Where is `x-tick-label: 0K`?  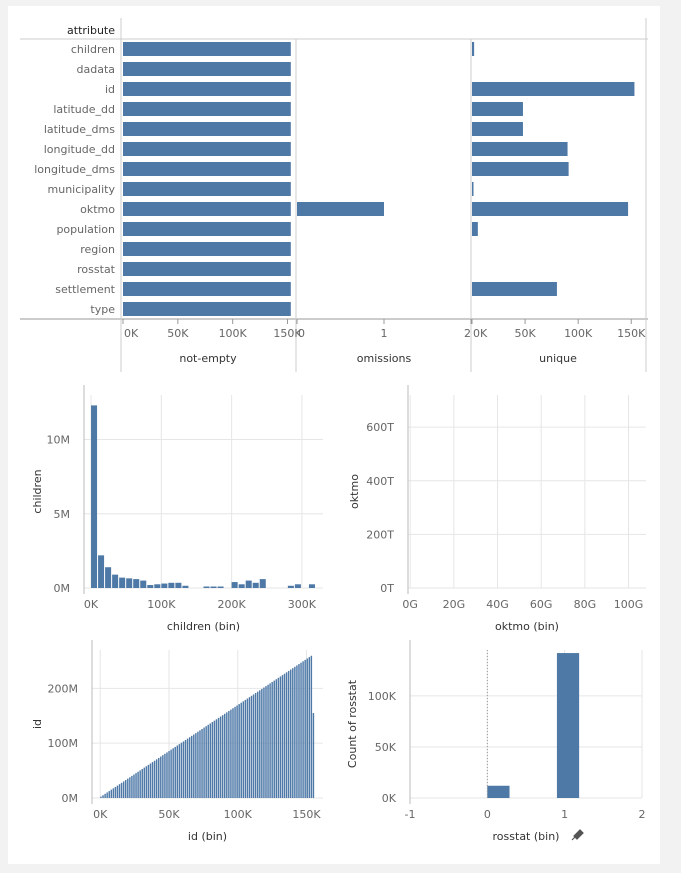
x-tick-label: 0K is located at coordinates (100, 814).